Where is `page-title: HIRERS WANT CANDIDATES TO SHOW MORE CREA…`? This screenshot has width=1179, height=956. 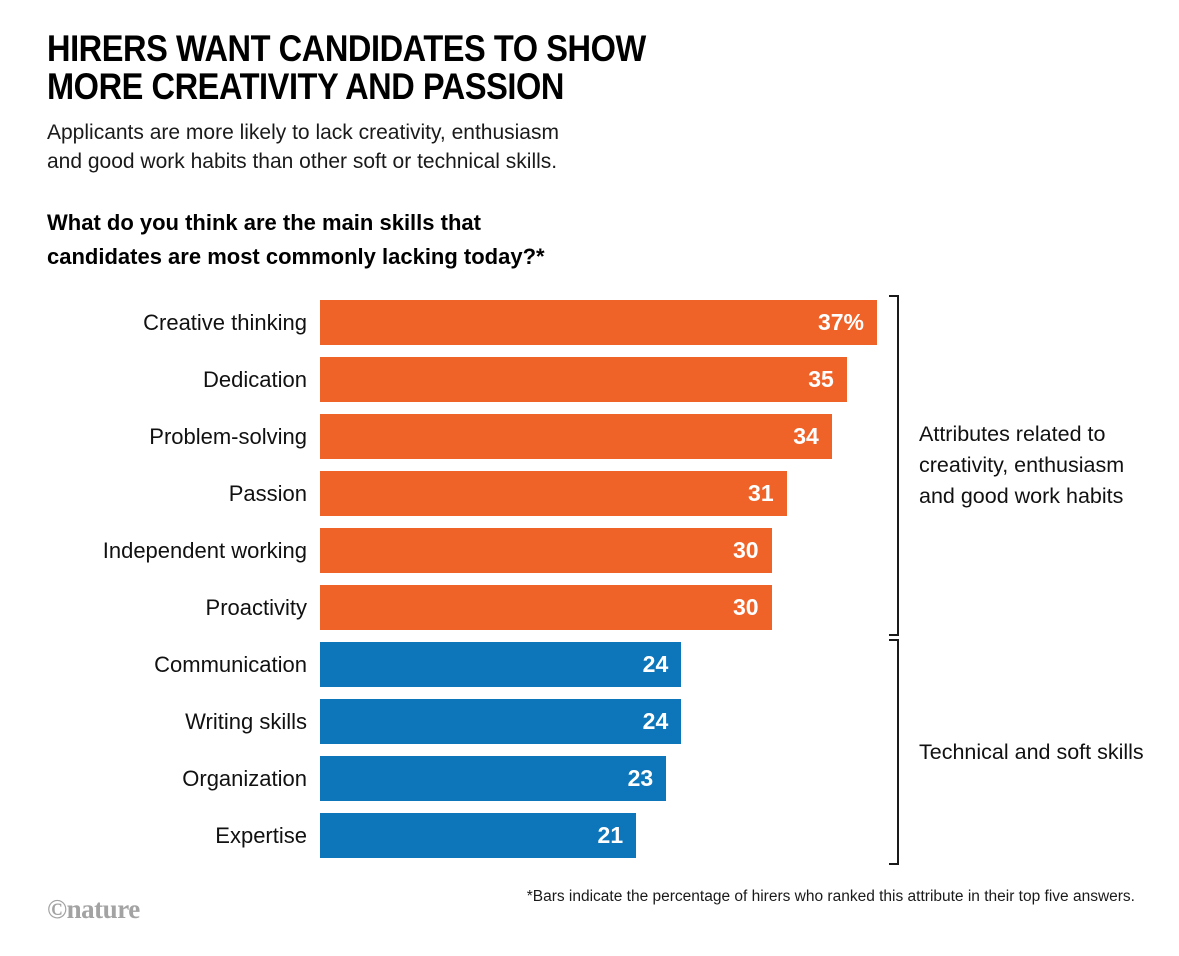 page-title: HIRERS WANT CANDIDATES TO SHOW MORE CREA… is located at coordinates (525, 68).